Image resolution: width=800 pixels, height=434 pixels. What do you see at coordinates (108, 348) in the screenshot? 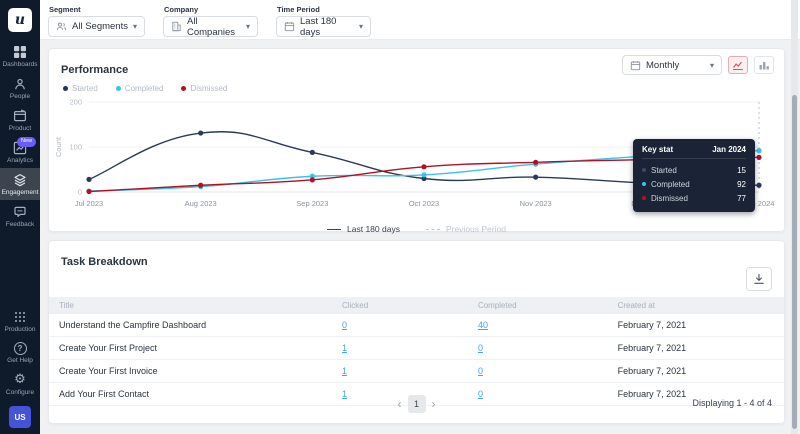
I see `task-title: Create Your First Project` at bounding box center [108, 348].